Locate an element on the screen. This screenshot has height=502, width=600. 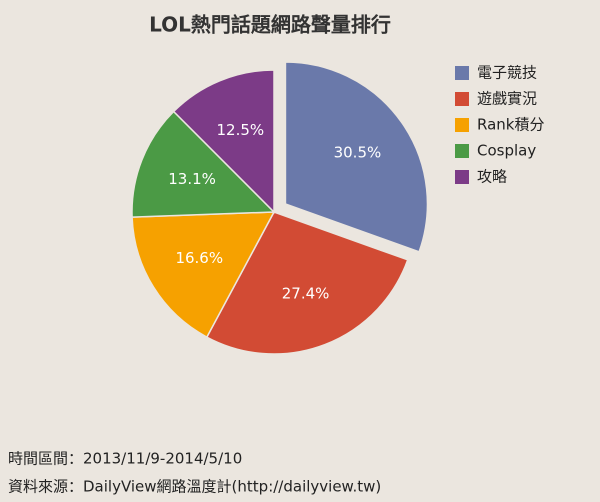
footnote: 時間區間：2013/11/9-2014/5/10 is located at coordinates (125, 459).